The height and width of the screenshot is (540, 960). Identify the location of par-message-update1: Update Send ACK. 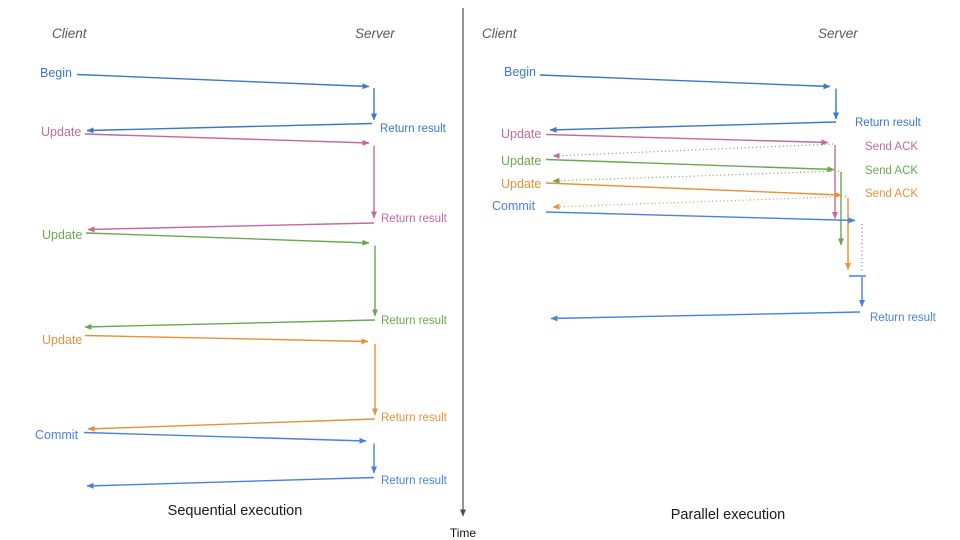
(709, 173).